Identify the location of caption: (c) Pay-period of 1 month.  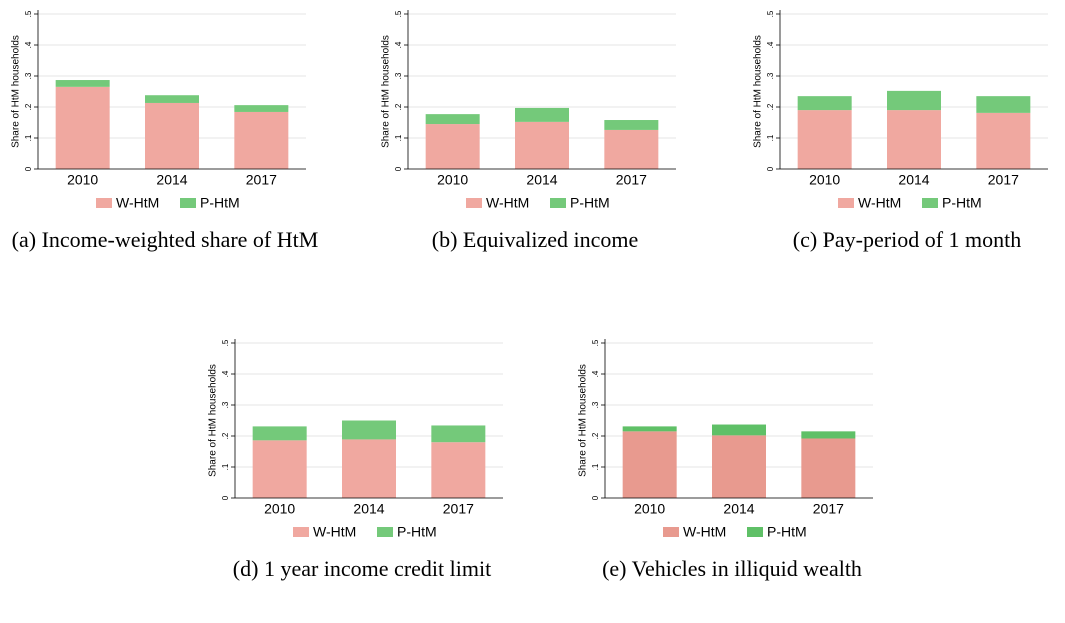
(907, 239).